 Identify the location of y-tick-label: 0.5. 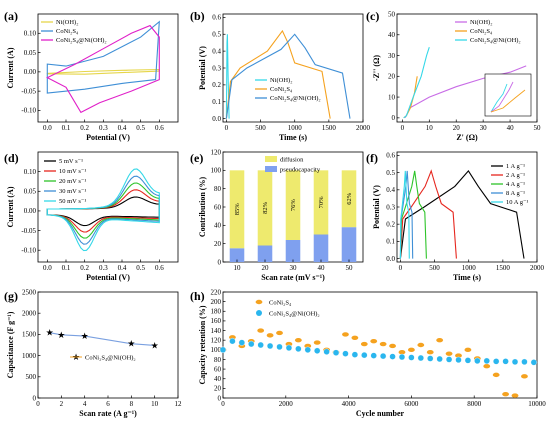
(216, 35).